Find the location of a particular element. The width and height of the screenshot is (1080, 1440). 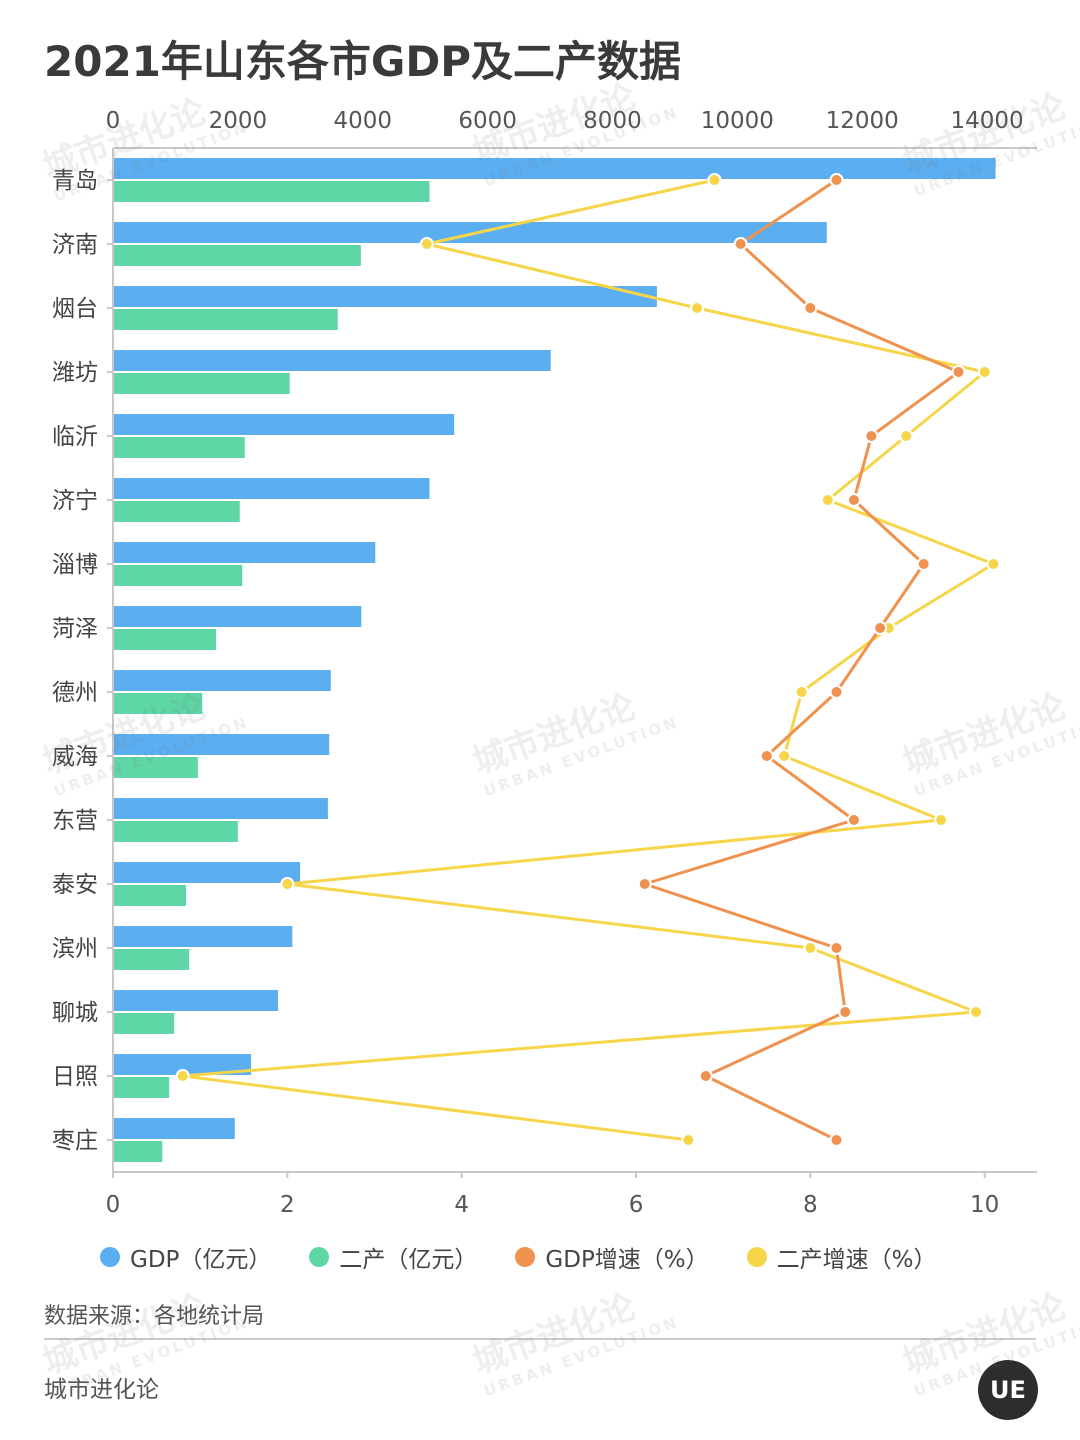

category-label: 德州 is located at coordinates (75, 693).